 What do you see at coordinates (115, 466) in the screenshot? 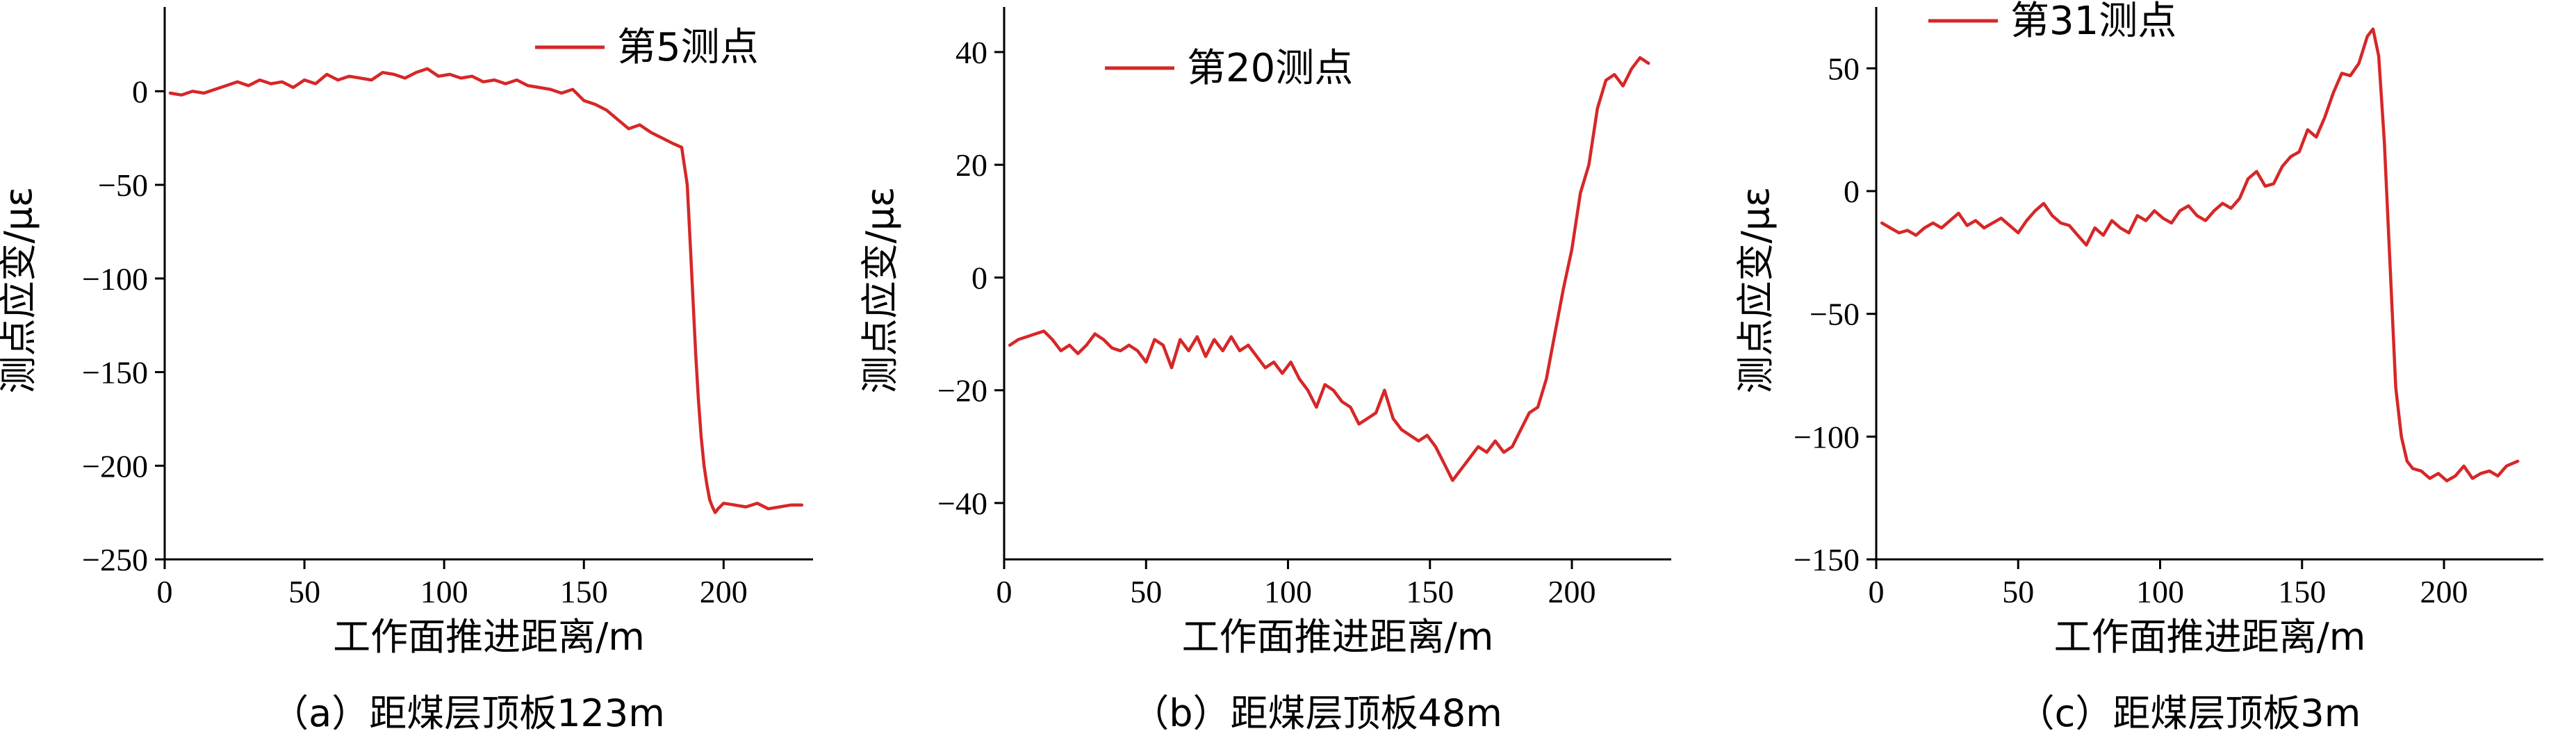
I see `y-tick-label: −200` at bounding box center [115, 466].